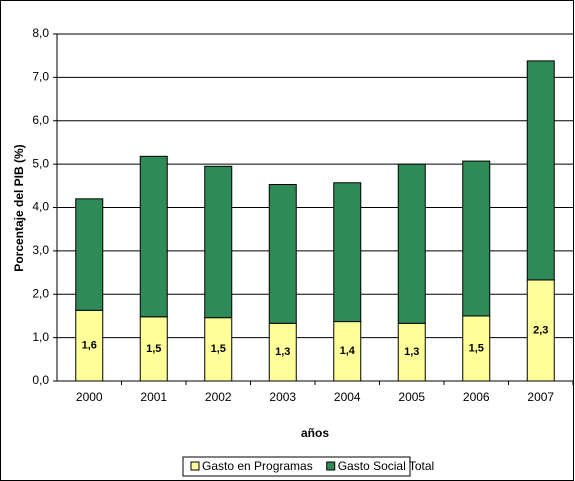  What do you see at coordinates (40, 207) in the screenshot?
I see `y-tick-label: 4,0` at bounding box center [40, 207].